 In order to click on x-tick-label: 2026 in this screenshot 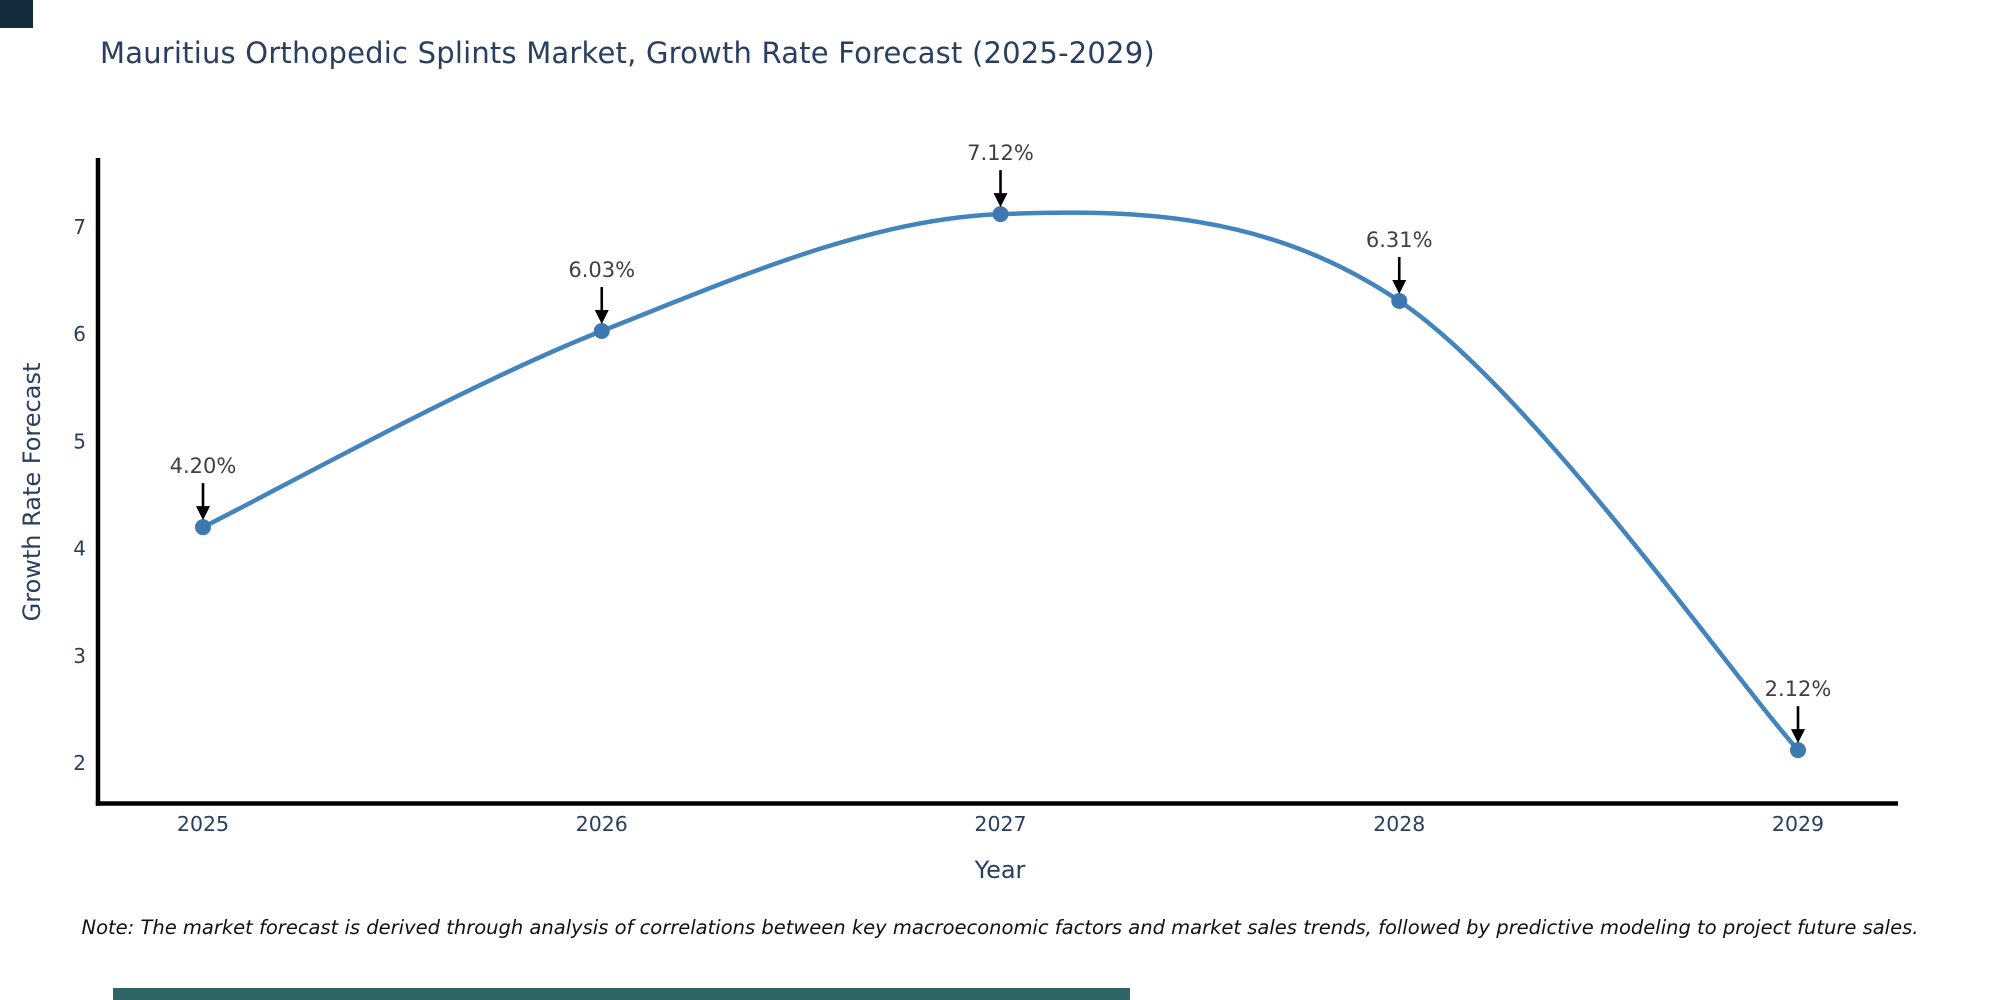, I will do `click(602, 824)`.